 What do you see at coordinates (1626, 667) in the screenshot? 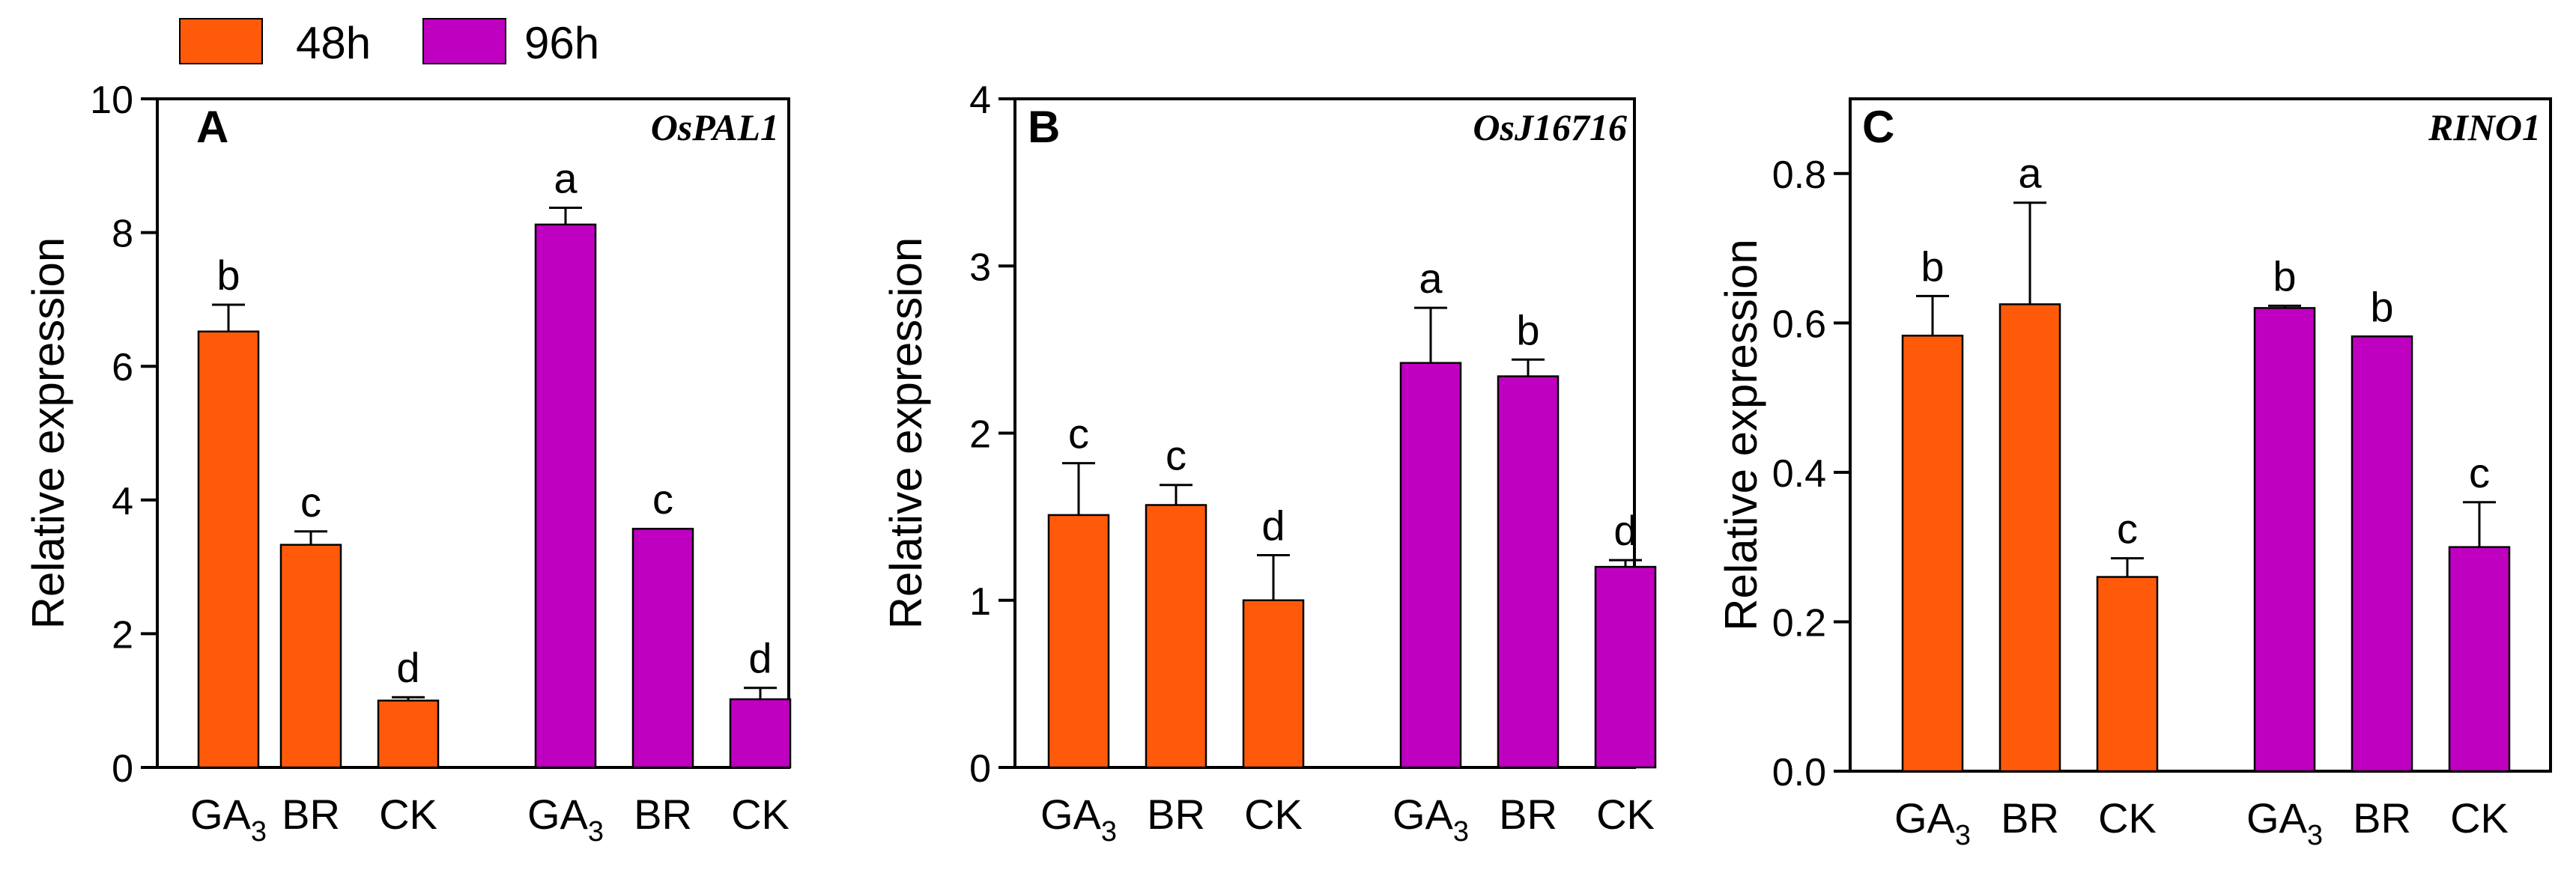
I see `panel-b-96h-ck-bar` at bounding box center [1626, 667].